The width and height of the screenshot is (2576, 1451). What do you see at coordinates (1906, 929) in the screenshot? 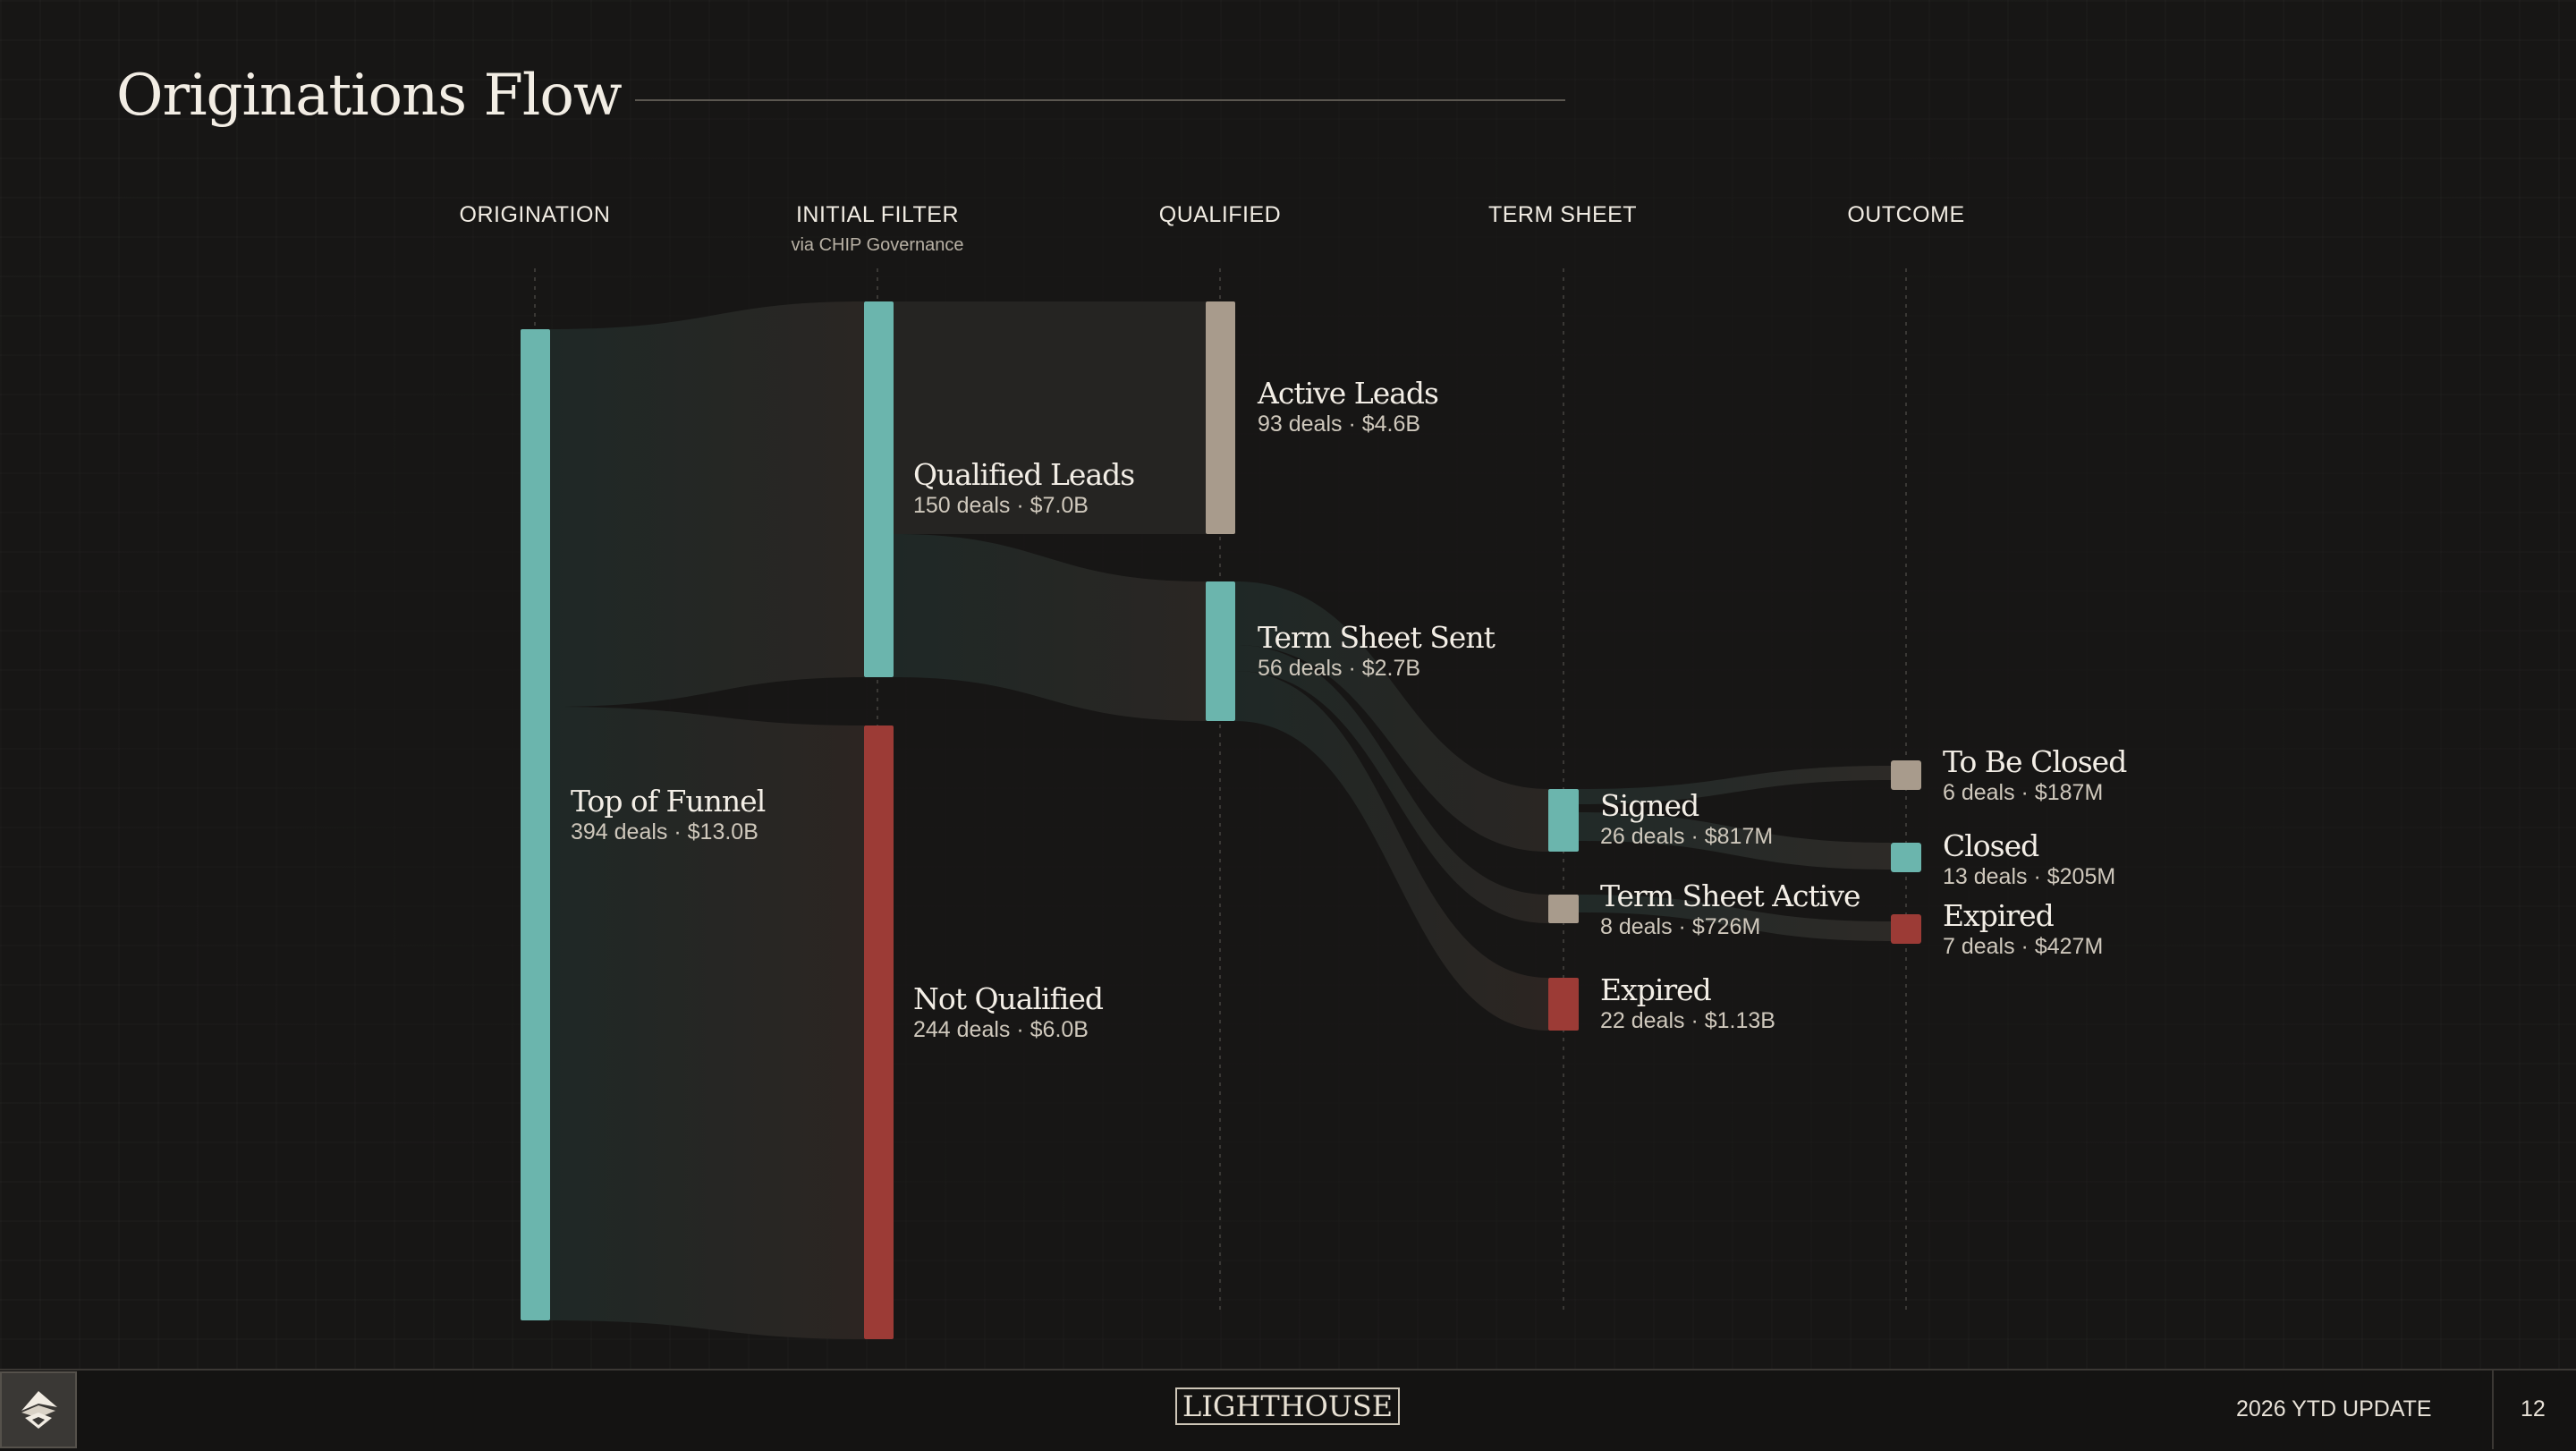
I see `node-bar-expired-outcome` at bounding box center [1906, 929].